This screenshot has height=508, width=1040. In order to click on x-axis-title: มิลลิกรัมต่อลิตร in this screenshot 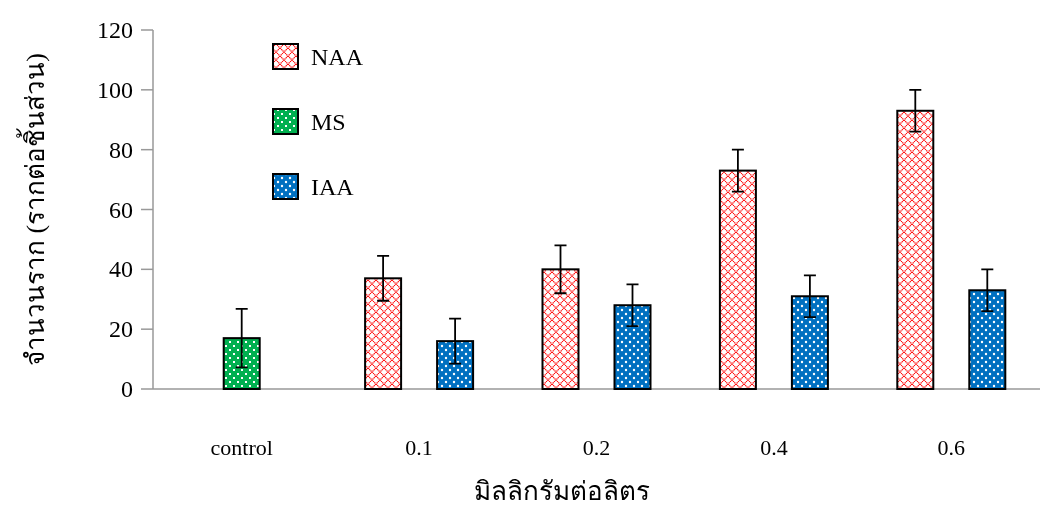, I will do `click(561, 491)`.